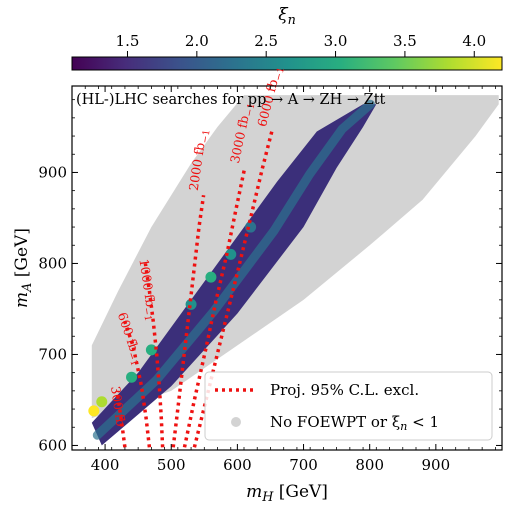 Image resolution: width=507 pixels, height=507 pixels. Describe the element at coordinates (474, 41) in the screenshot. I see `colorbar-tick-label: 4.0` at that location.